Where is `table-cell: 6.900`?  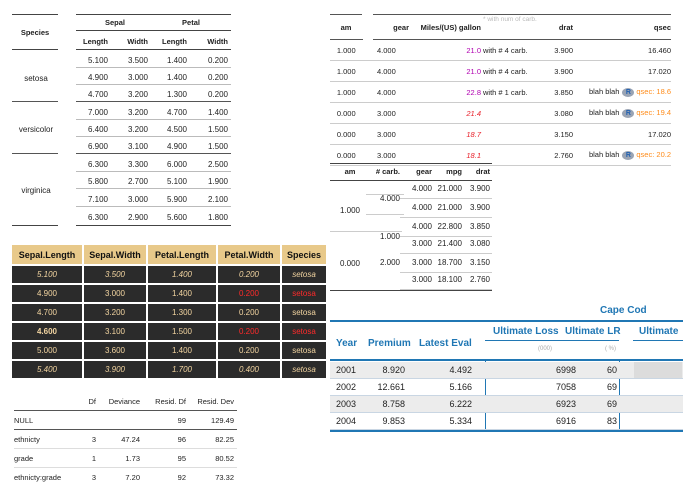
table-cell: 6.900 is located at coordinates (97, 146).